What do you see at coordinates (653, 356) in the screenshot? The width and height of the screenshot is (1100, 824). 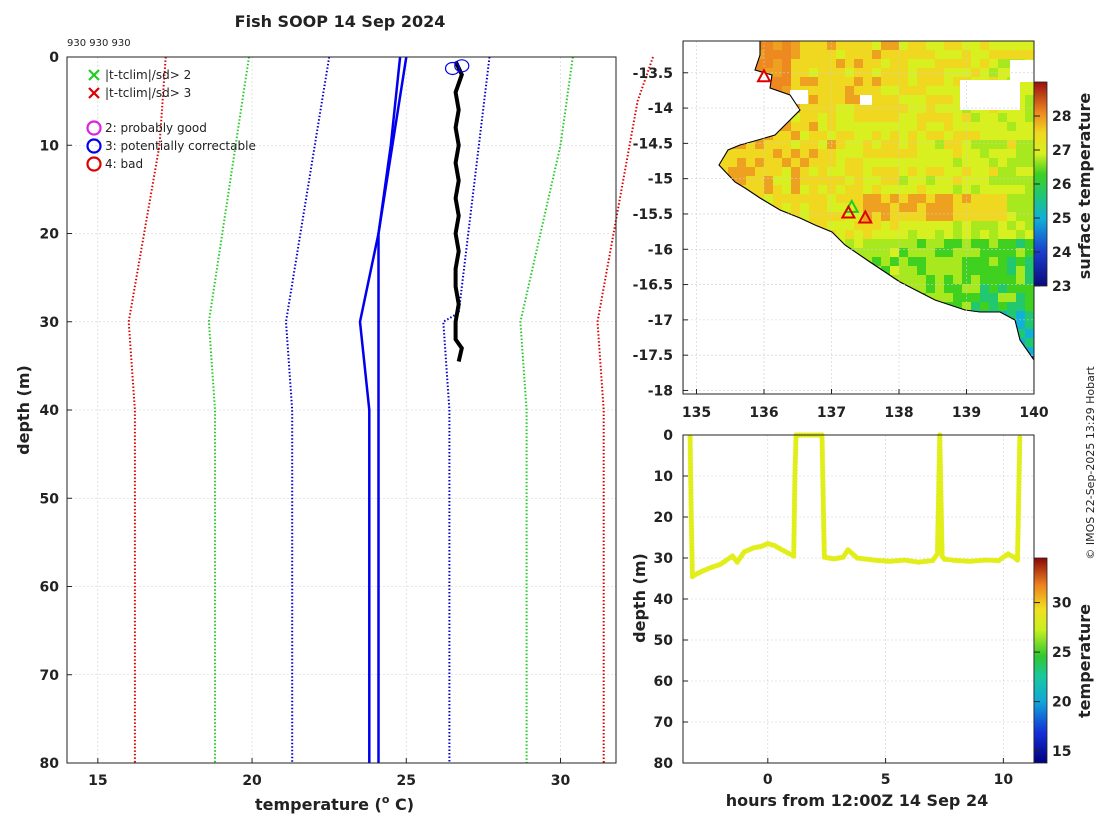 I see `map-lat-tick-label: -17.5` at bounding box center [653, 356].